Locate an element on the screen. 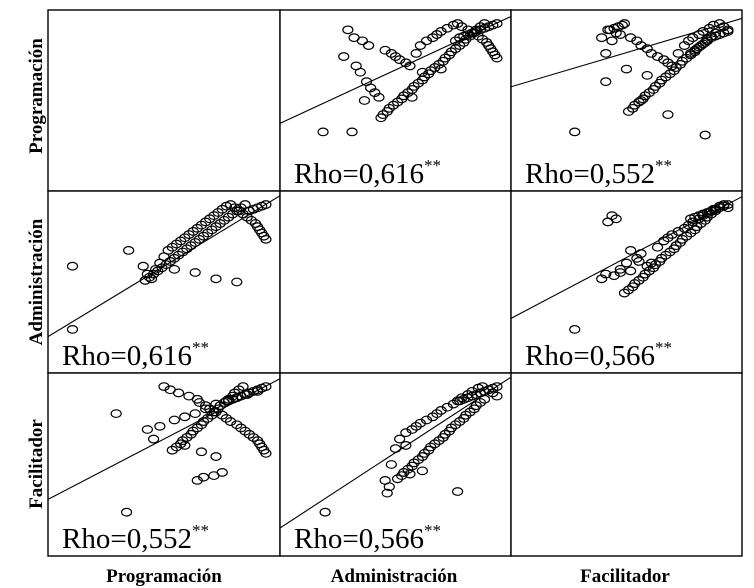 This screenshot has width=754, height=588. matrix-cell-r0-c0 is located at coordinates (164, 100).